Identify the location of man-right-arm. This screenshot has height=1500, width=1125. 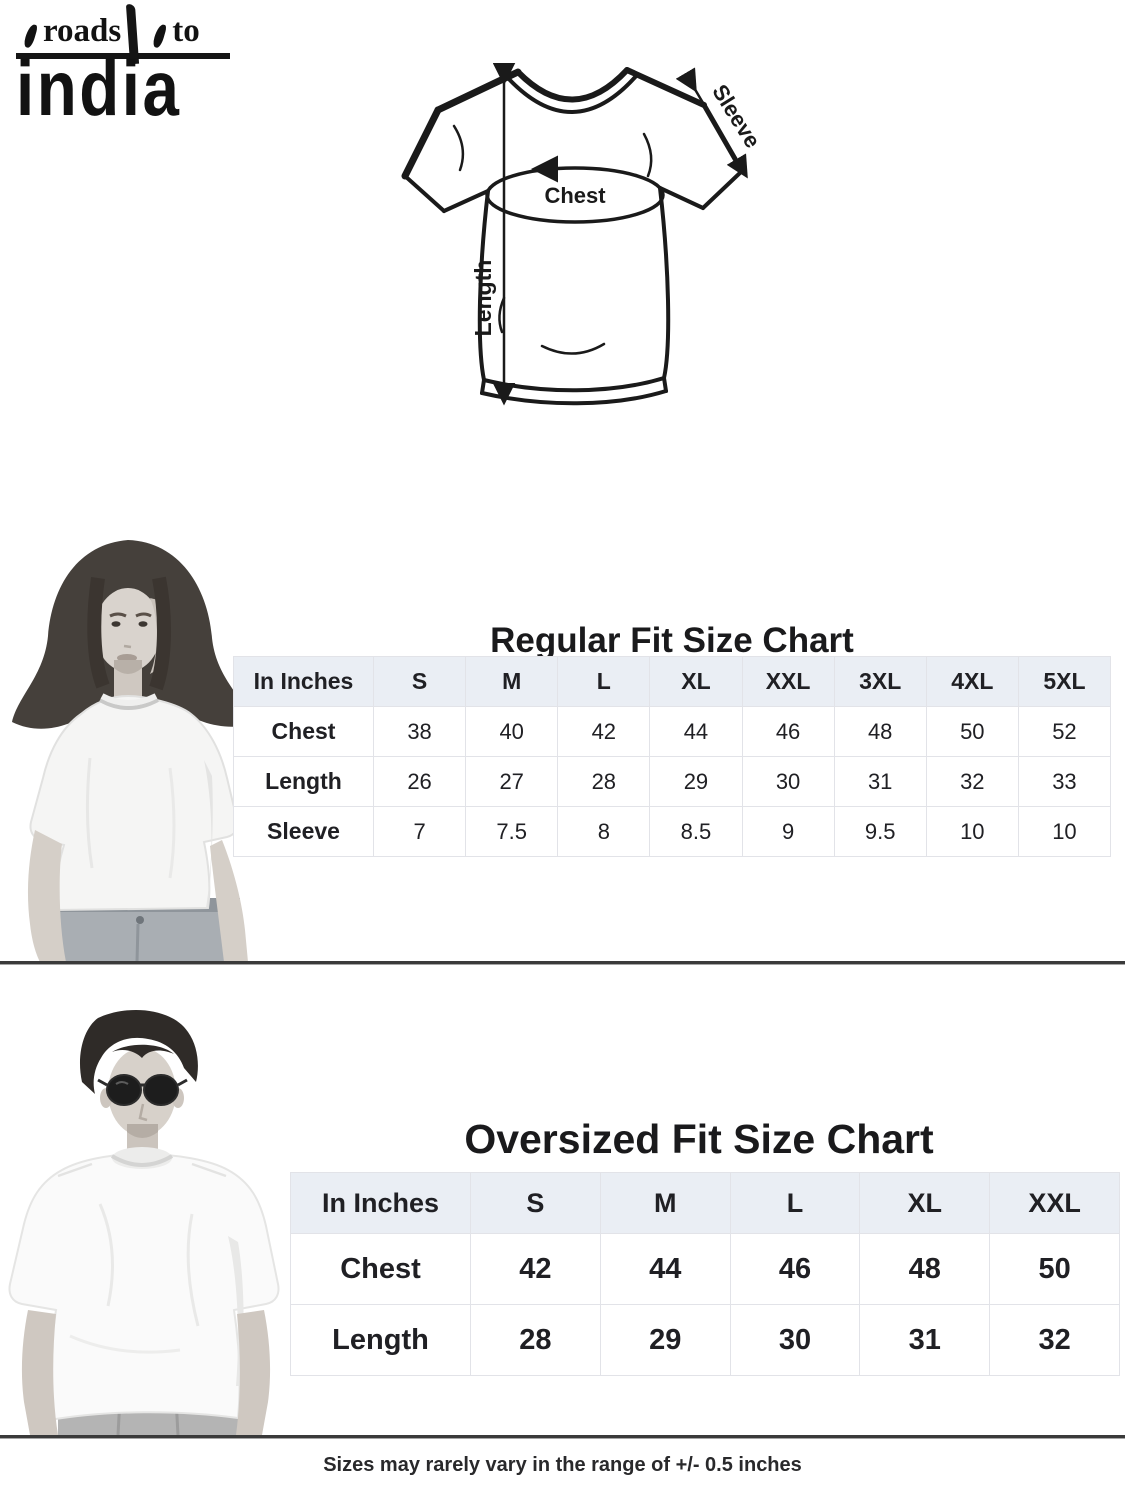
(253, 1372).